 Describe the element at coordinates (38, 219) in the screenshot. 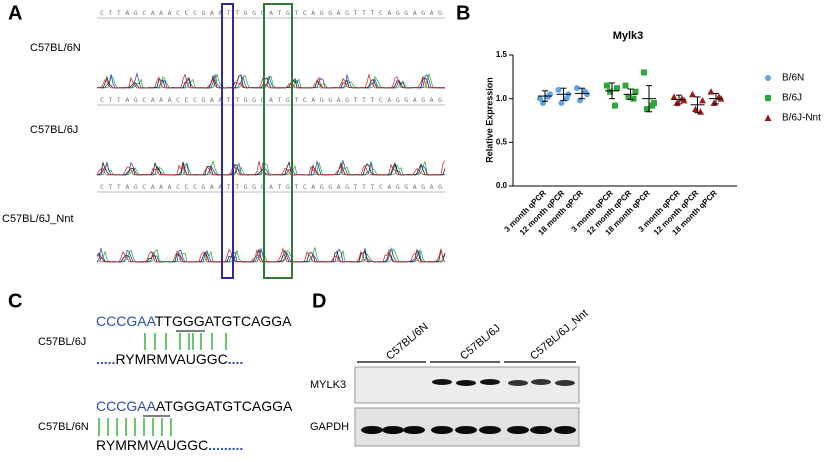

I see `row-label: C57BL/6J_Nnt` at that location.